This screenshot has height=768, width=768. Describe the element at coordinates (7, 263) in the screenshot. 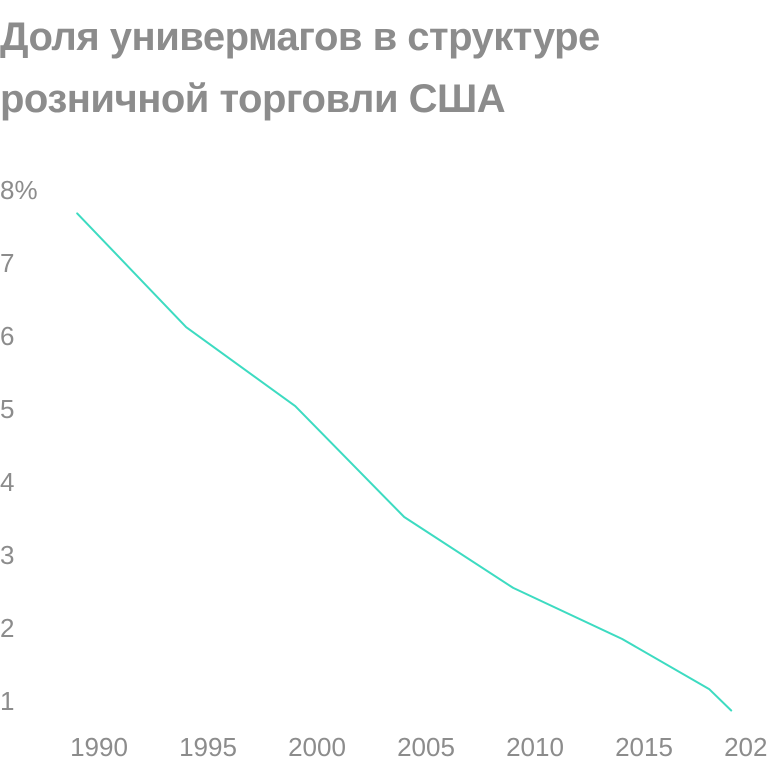

I see `y-tick-label: 7` at that location.